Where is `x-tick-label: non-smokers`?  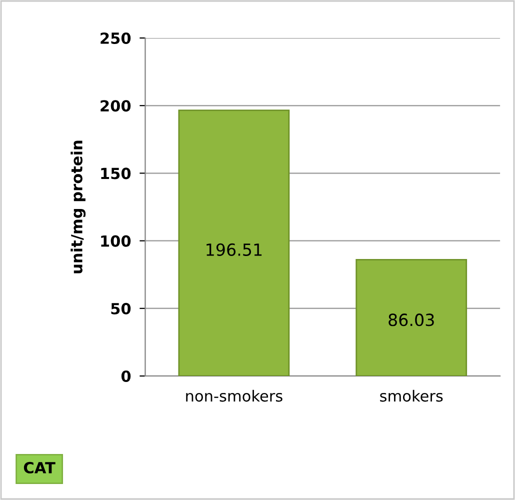 x-tick-label: non-smokers is located at coordinates (234, 396).